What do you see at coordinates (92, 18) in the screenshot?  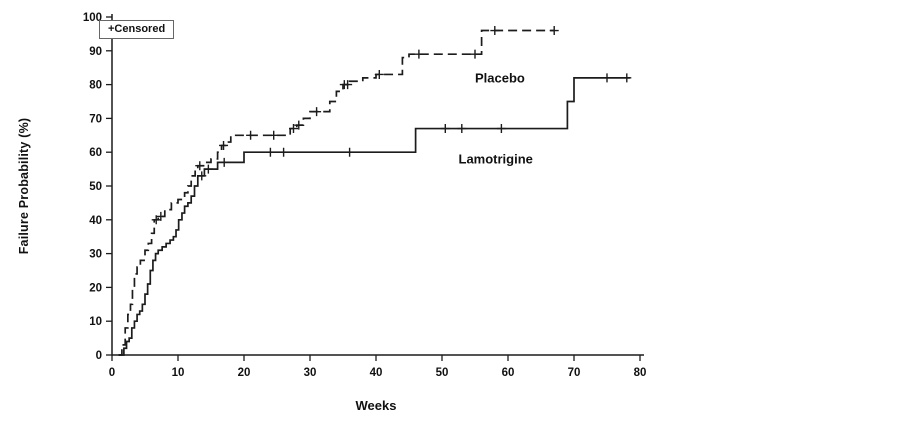 I see `y-axis-tick-label: 100` at bounding box center [92, 18].